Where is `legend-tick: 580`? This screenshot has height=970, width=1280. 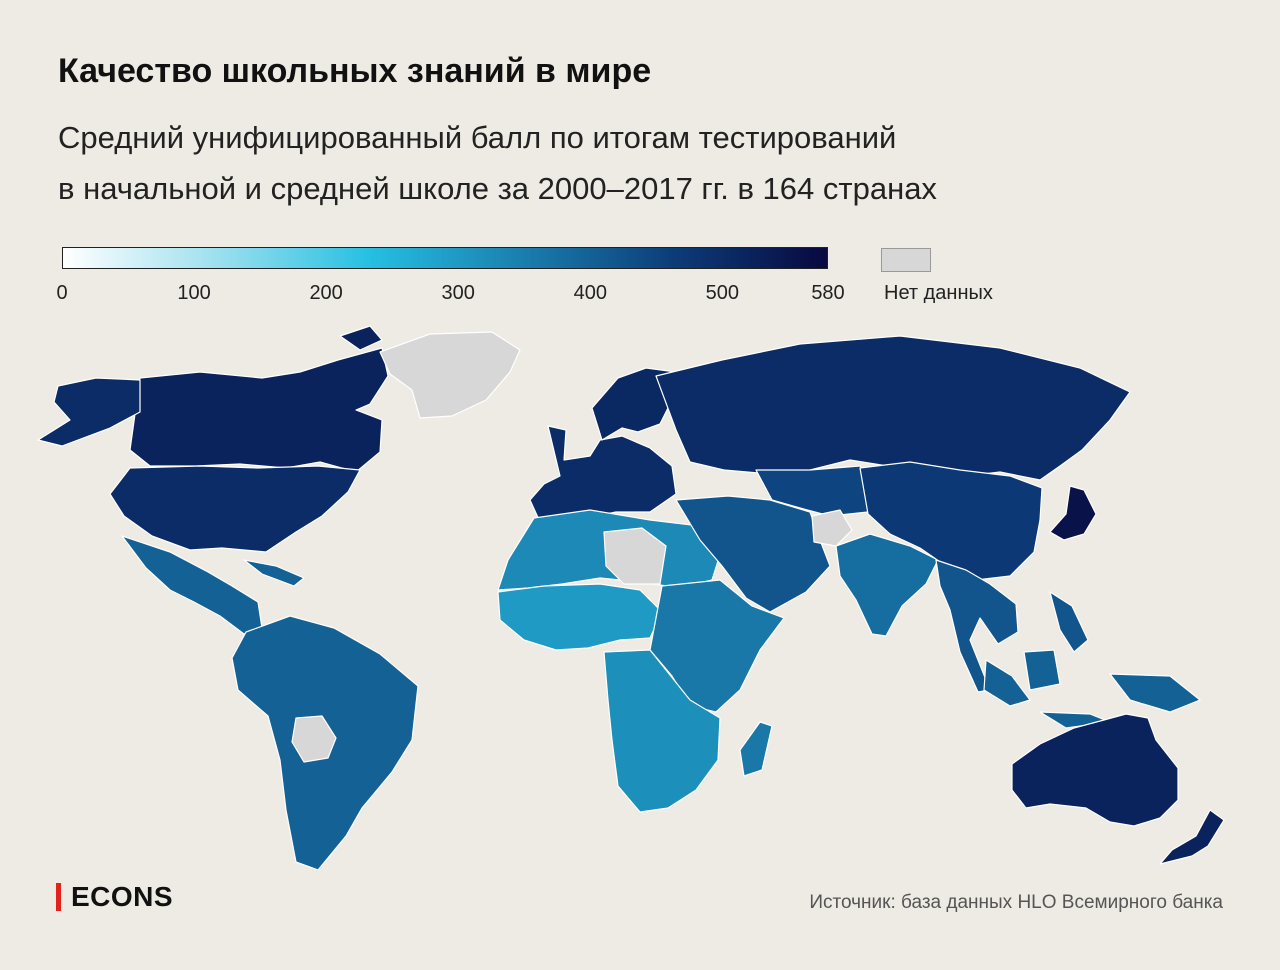 legend-tick: 580 is located at coordinates (828, 293).